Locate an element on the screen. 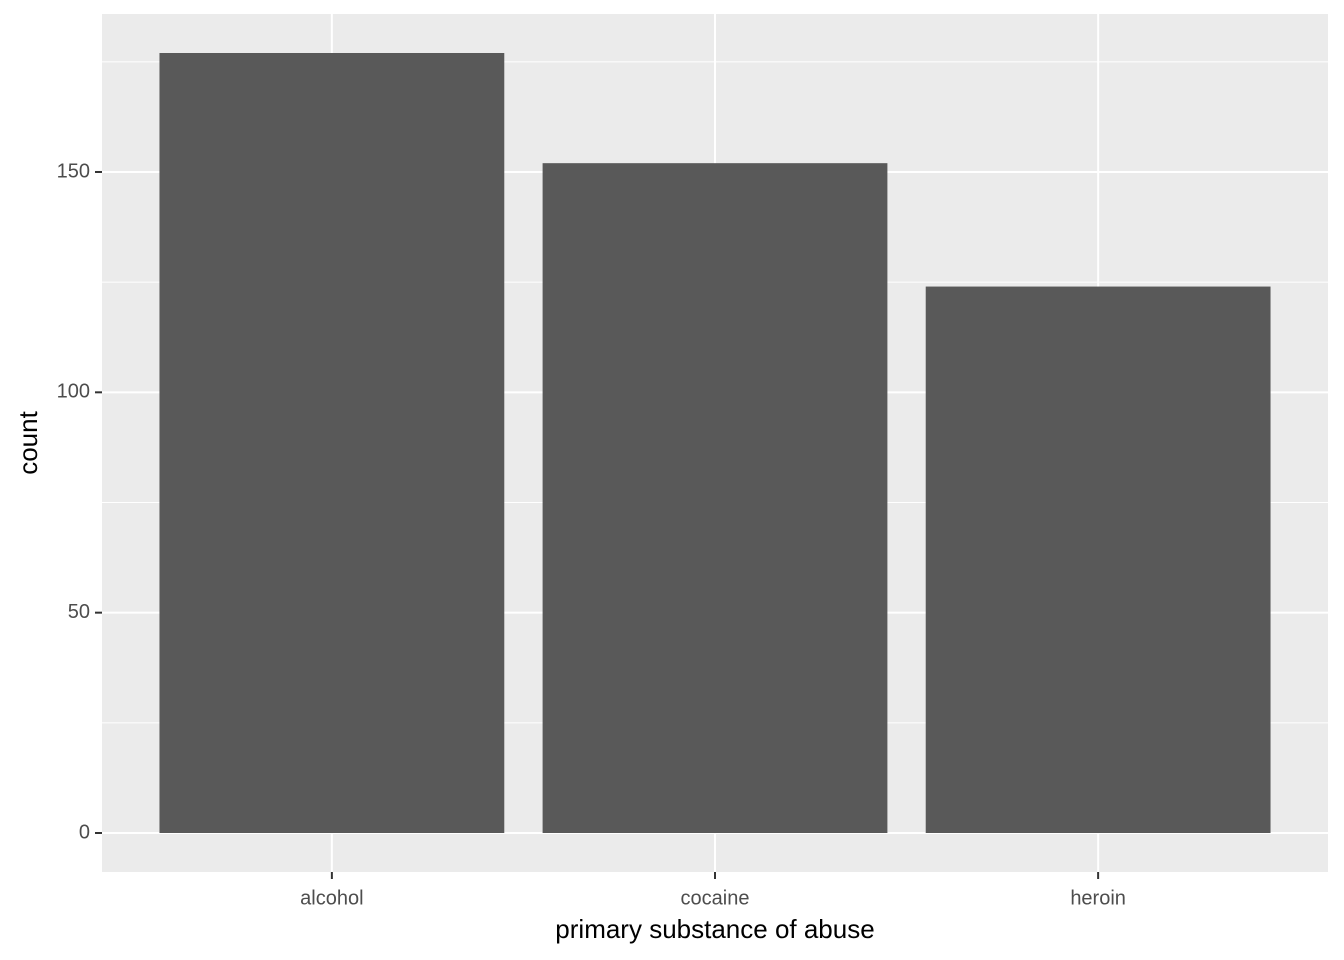 The image size is (1344, 960). y-axis-title: count is located at coordinates (28, 442).